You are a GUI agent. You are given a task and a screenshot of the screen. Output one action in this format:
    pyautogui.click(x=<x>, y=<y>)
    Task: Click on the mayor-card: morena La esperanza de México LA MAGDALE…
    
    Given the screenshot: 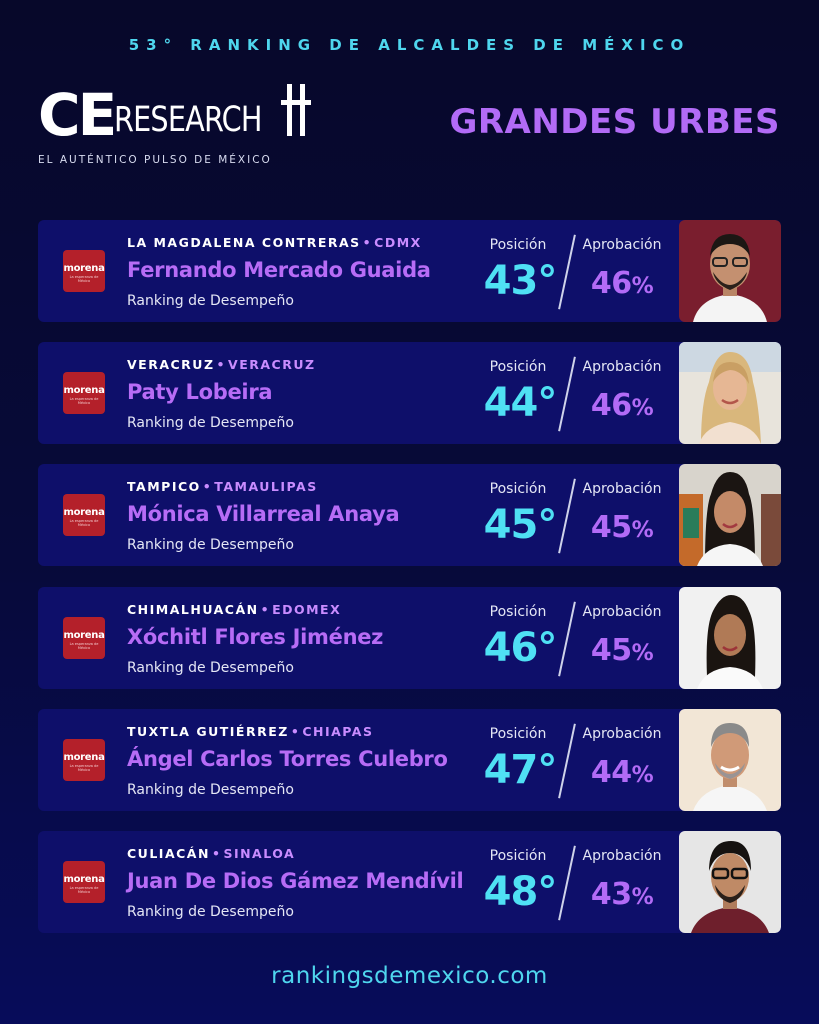 What is the action you would take?
    pyautogui.click(x=409, y=271)
    